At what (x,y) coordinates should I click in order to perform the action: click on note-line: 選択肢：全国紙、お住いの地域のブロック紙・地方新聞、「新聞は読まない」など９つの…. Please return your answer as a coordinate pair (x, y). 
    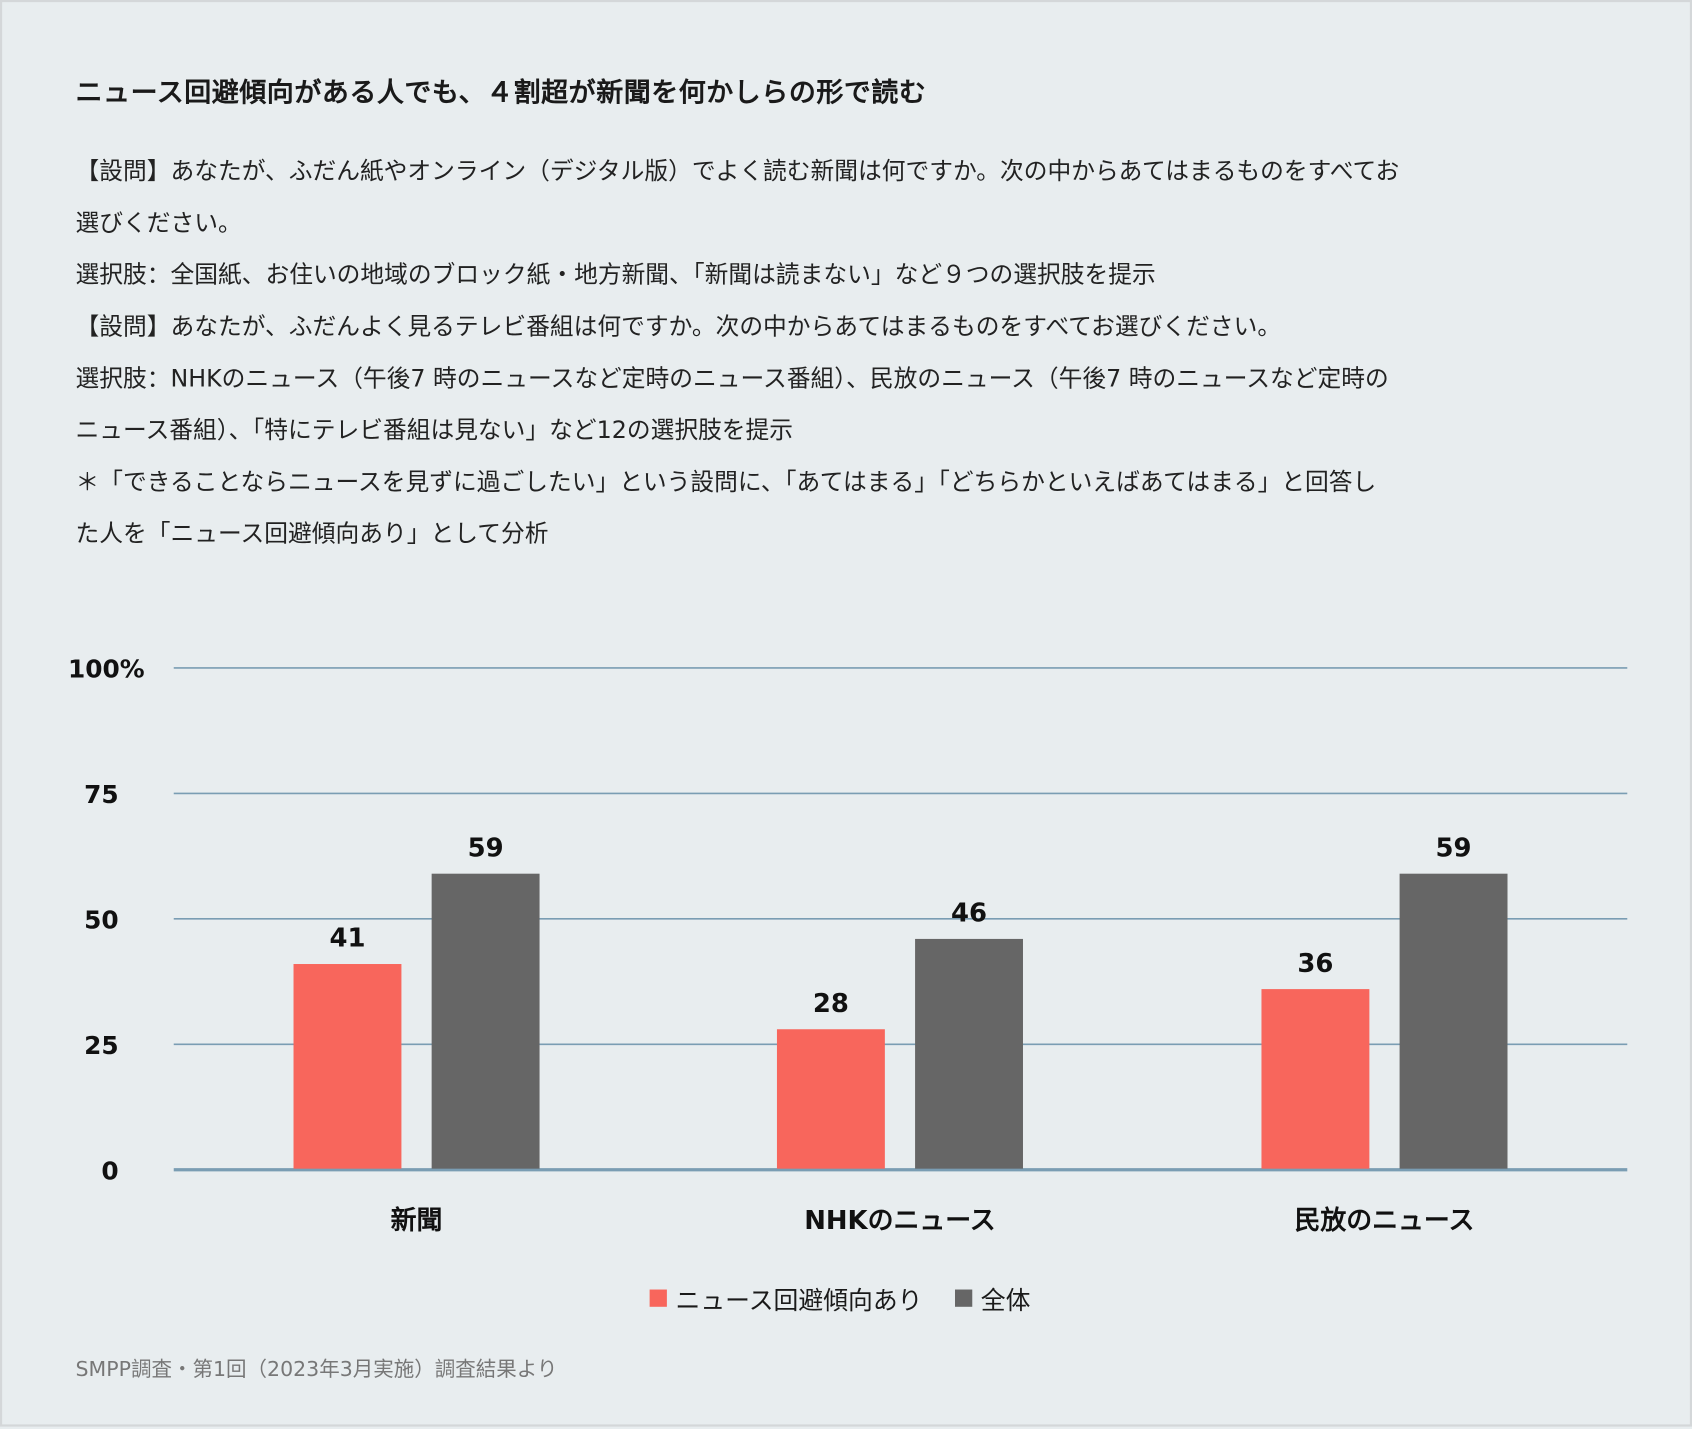
    Looking at the image, I should click on (615, 276).